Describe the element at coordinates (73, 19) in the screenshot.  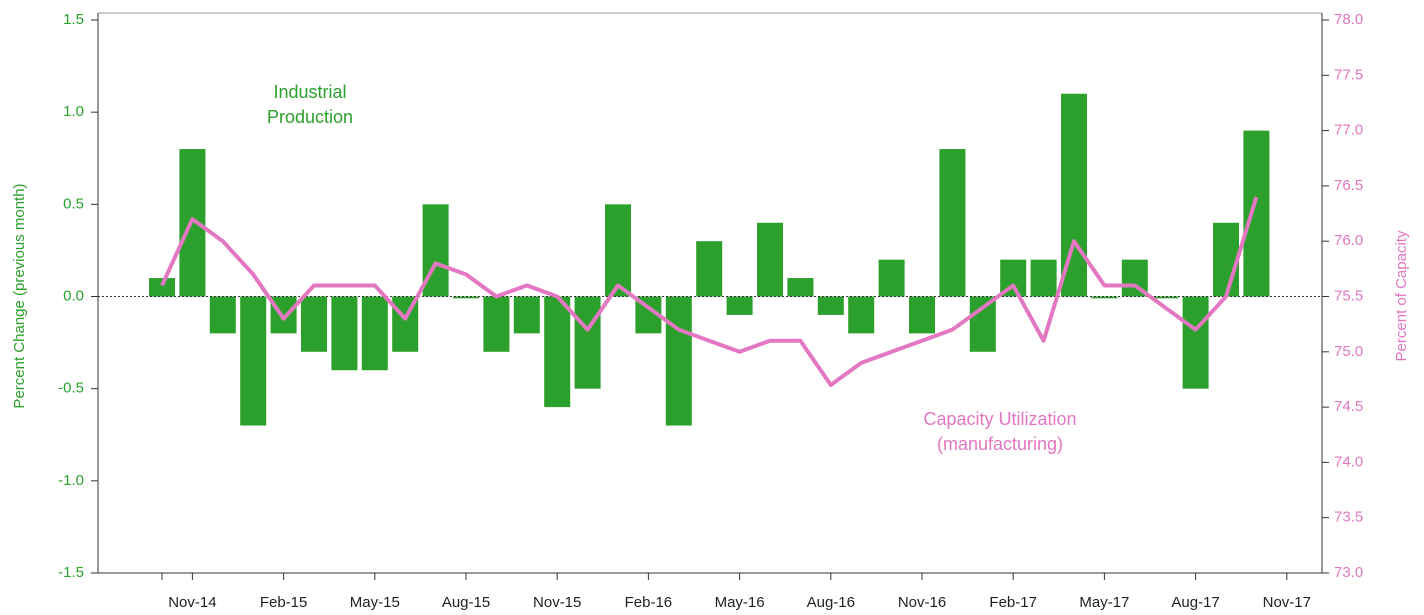
I see `y-tick-label: 1.5` at that location.